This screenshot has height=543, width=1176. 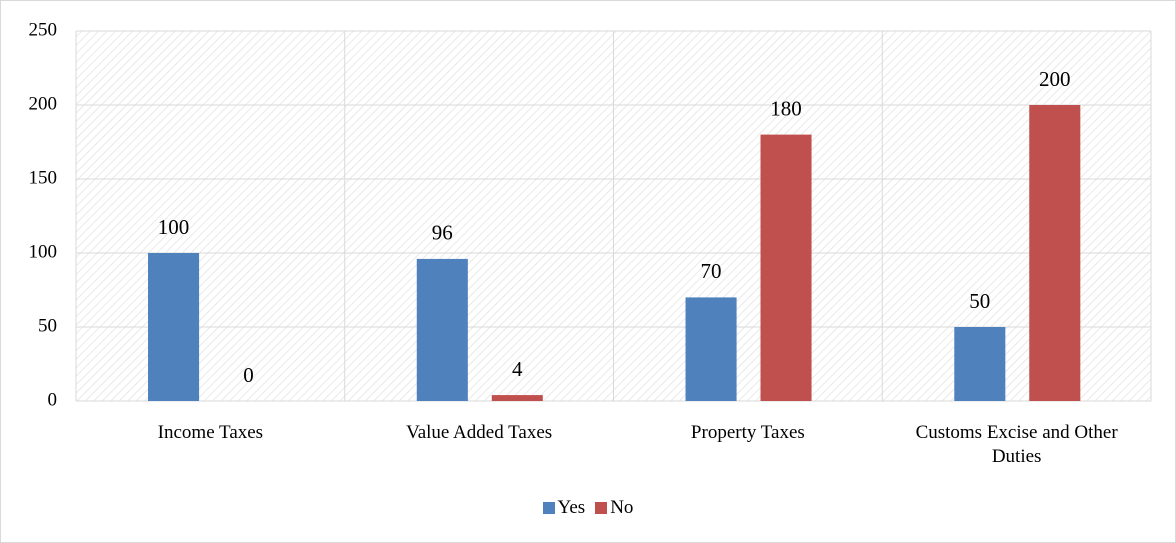 What do you see at coordinates (588, 508) in the screenshot?
I see `legend: Yes No` at bounding box center [588, 508].